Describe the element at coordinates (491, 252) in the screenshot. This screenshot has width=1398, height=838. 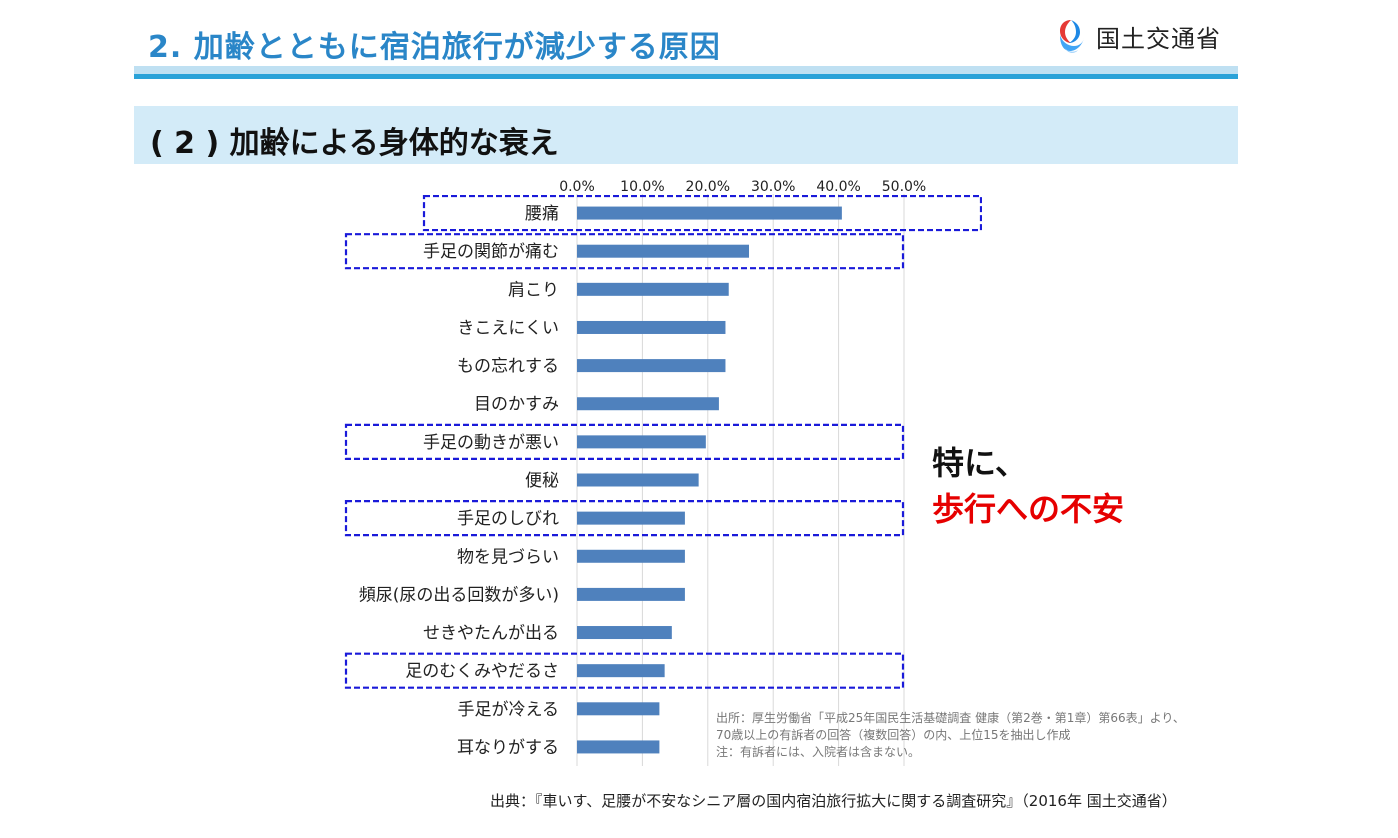
I see `category-label: 手足の関節が痛む` at that location.